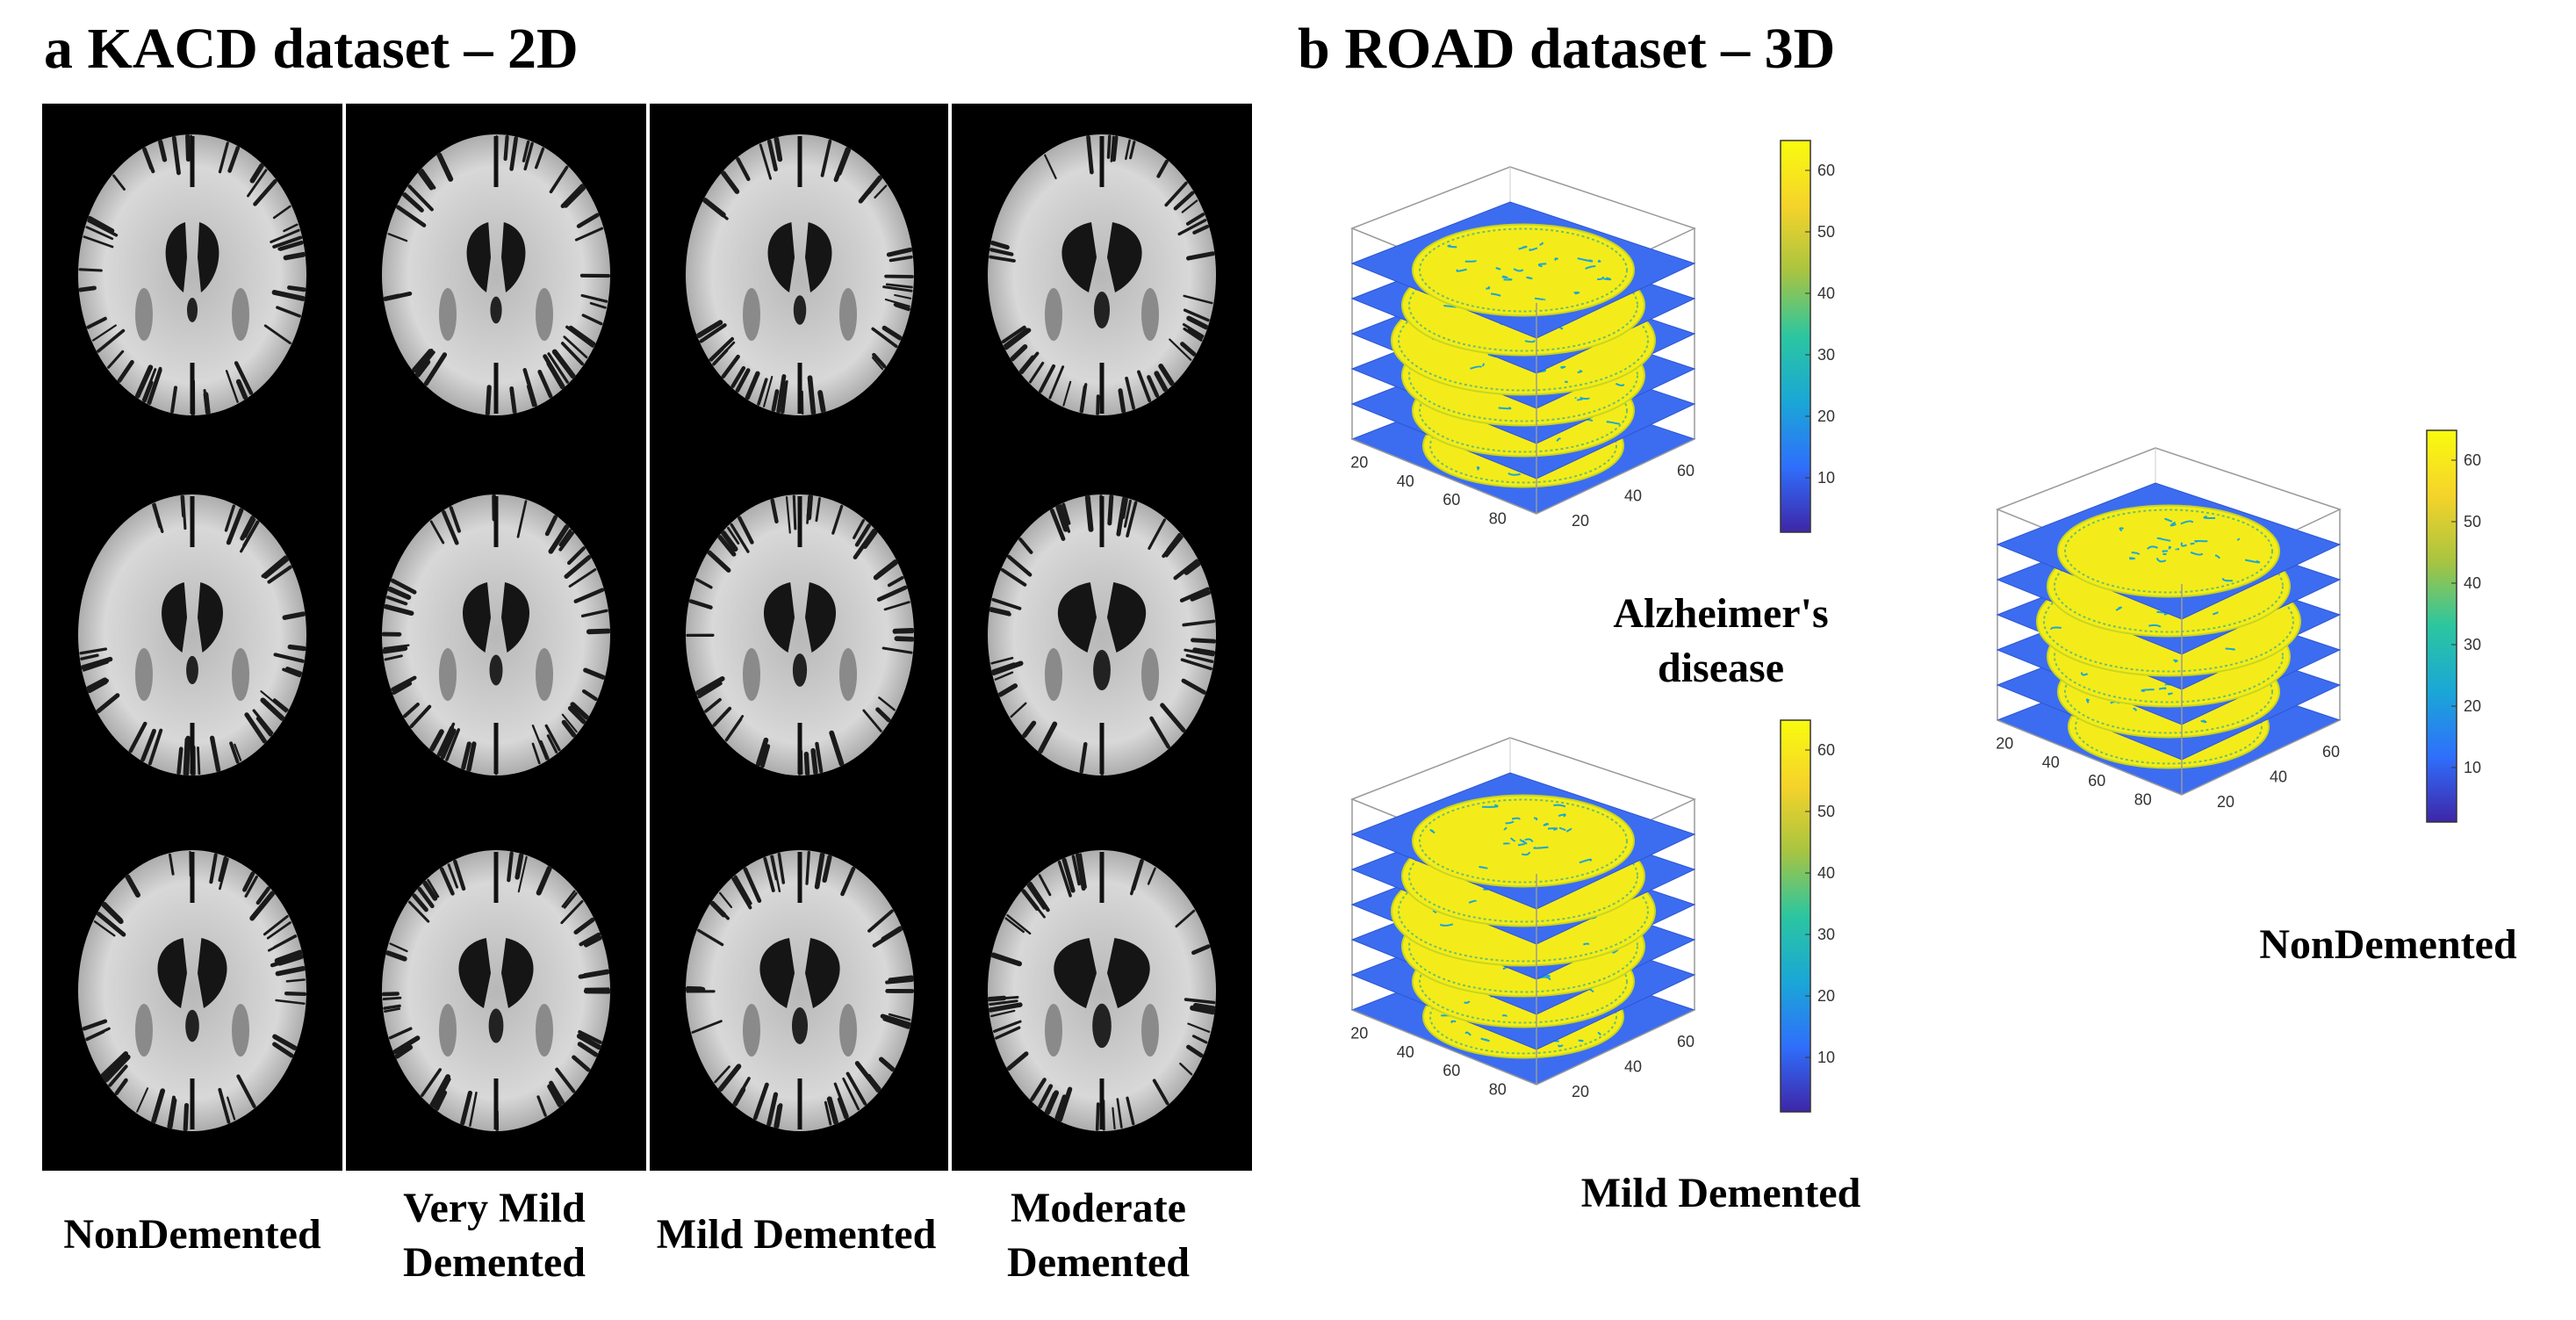 The width and height of the screenshot is (2576, 1320). What do you see at coordinates (2388, 944) in the screenshot?
I see `label-nondemented-3d: NonDemented` at bounding box center [2388, 944].